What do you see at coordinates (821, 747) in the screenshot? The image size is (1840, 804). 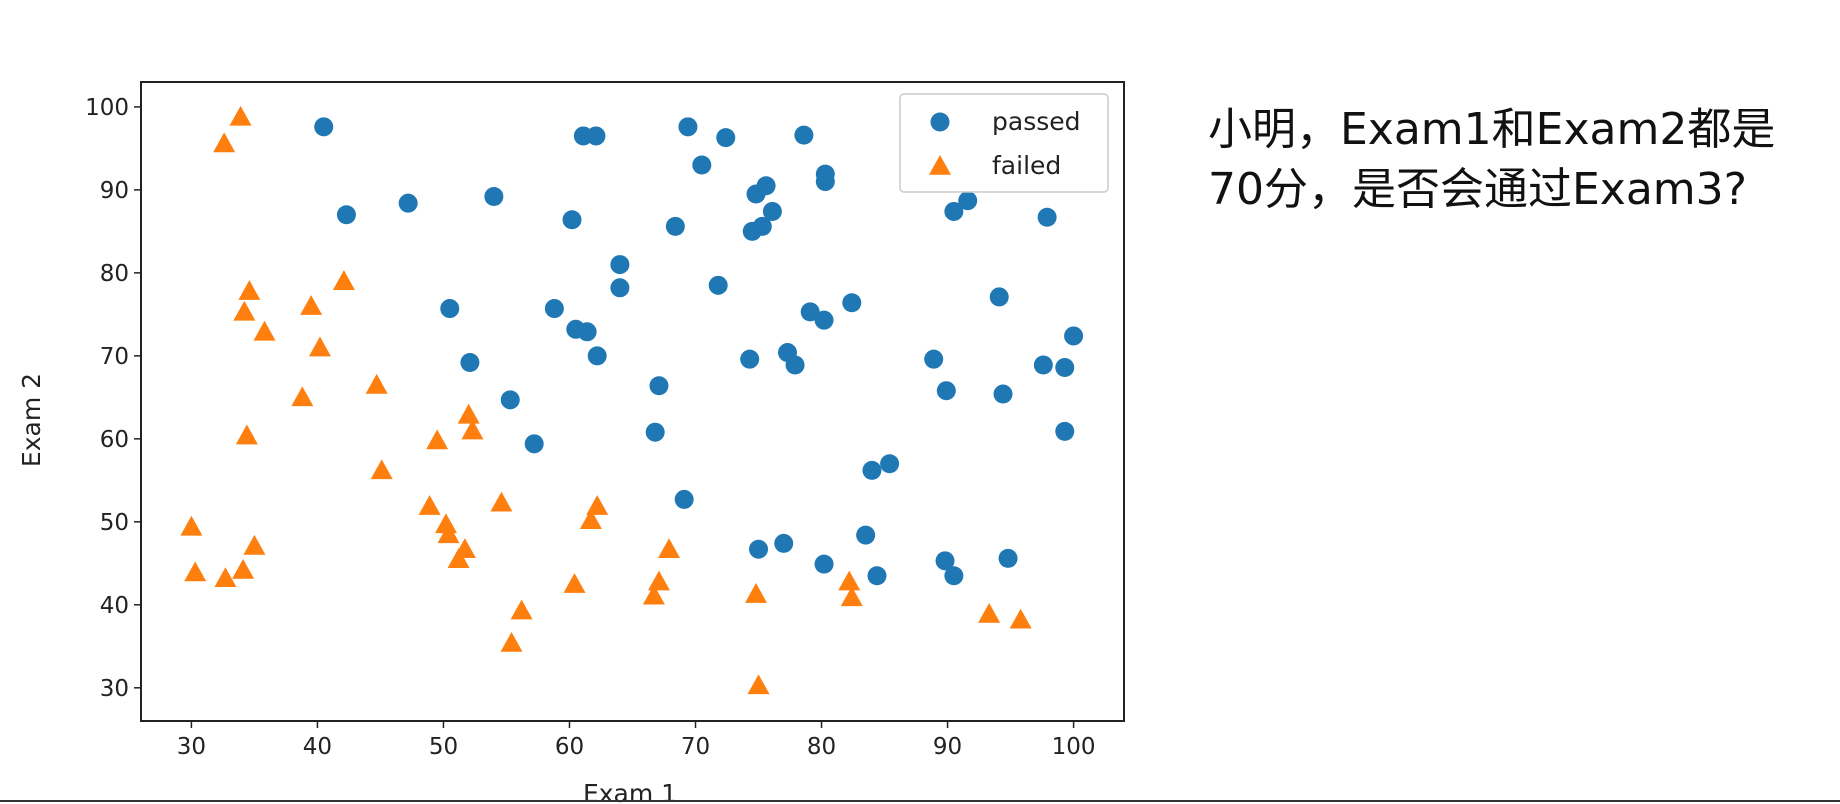 I see `x-tick-label: 80` at bounding box center [821, 747].